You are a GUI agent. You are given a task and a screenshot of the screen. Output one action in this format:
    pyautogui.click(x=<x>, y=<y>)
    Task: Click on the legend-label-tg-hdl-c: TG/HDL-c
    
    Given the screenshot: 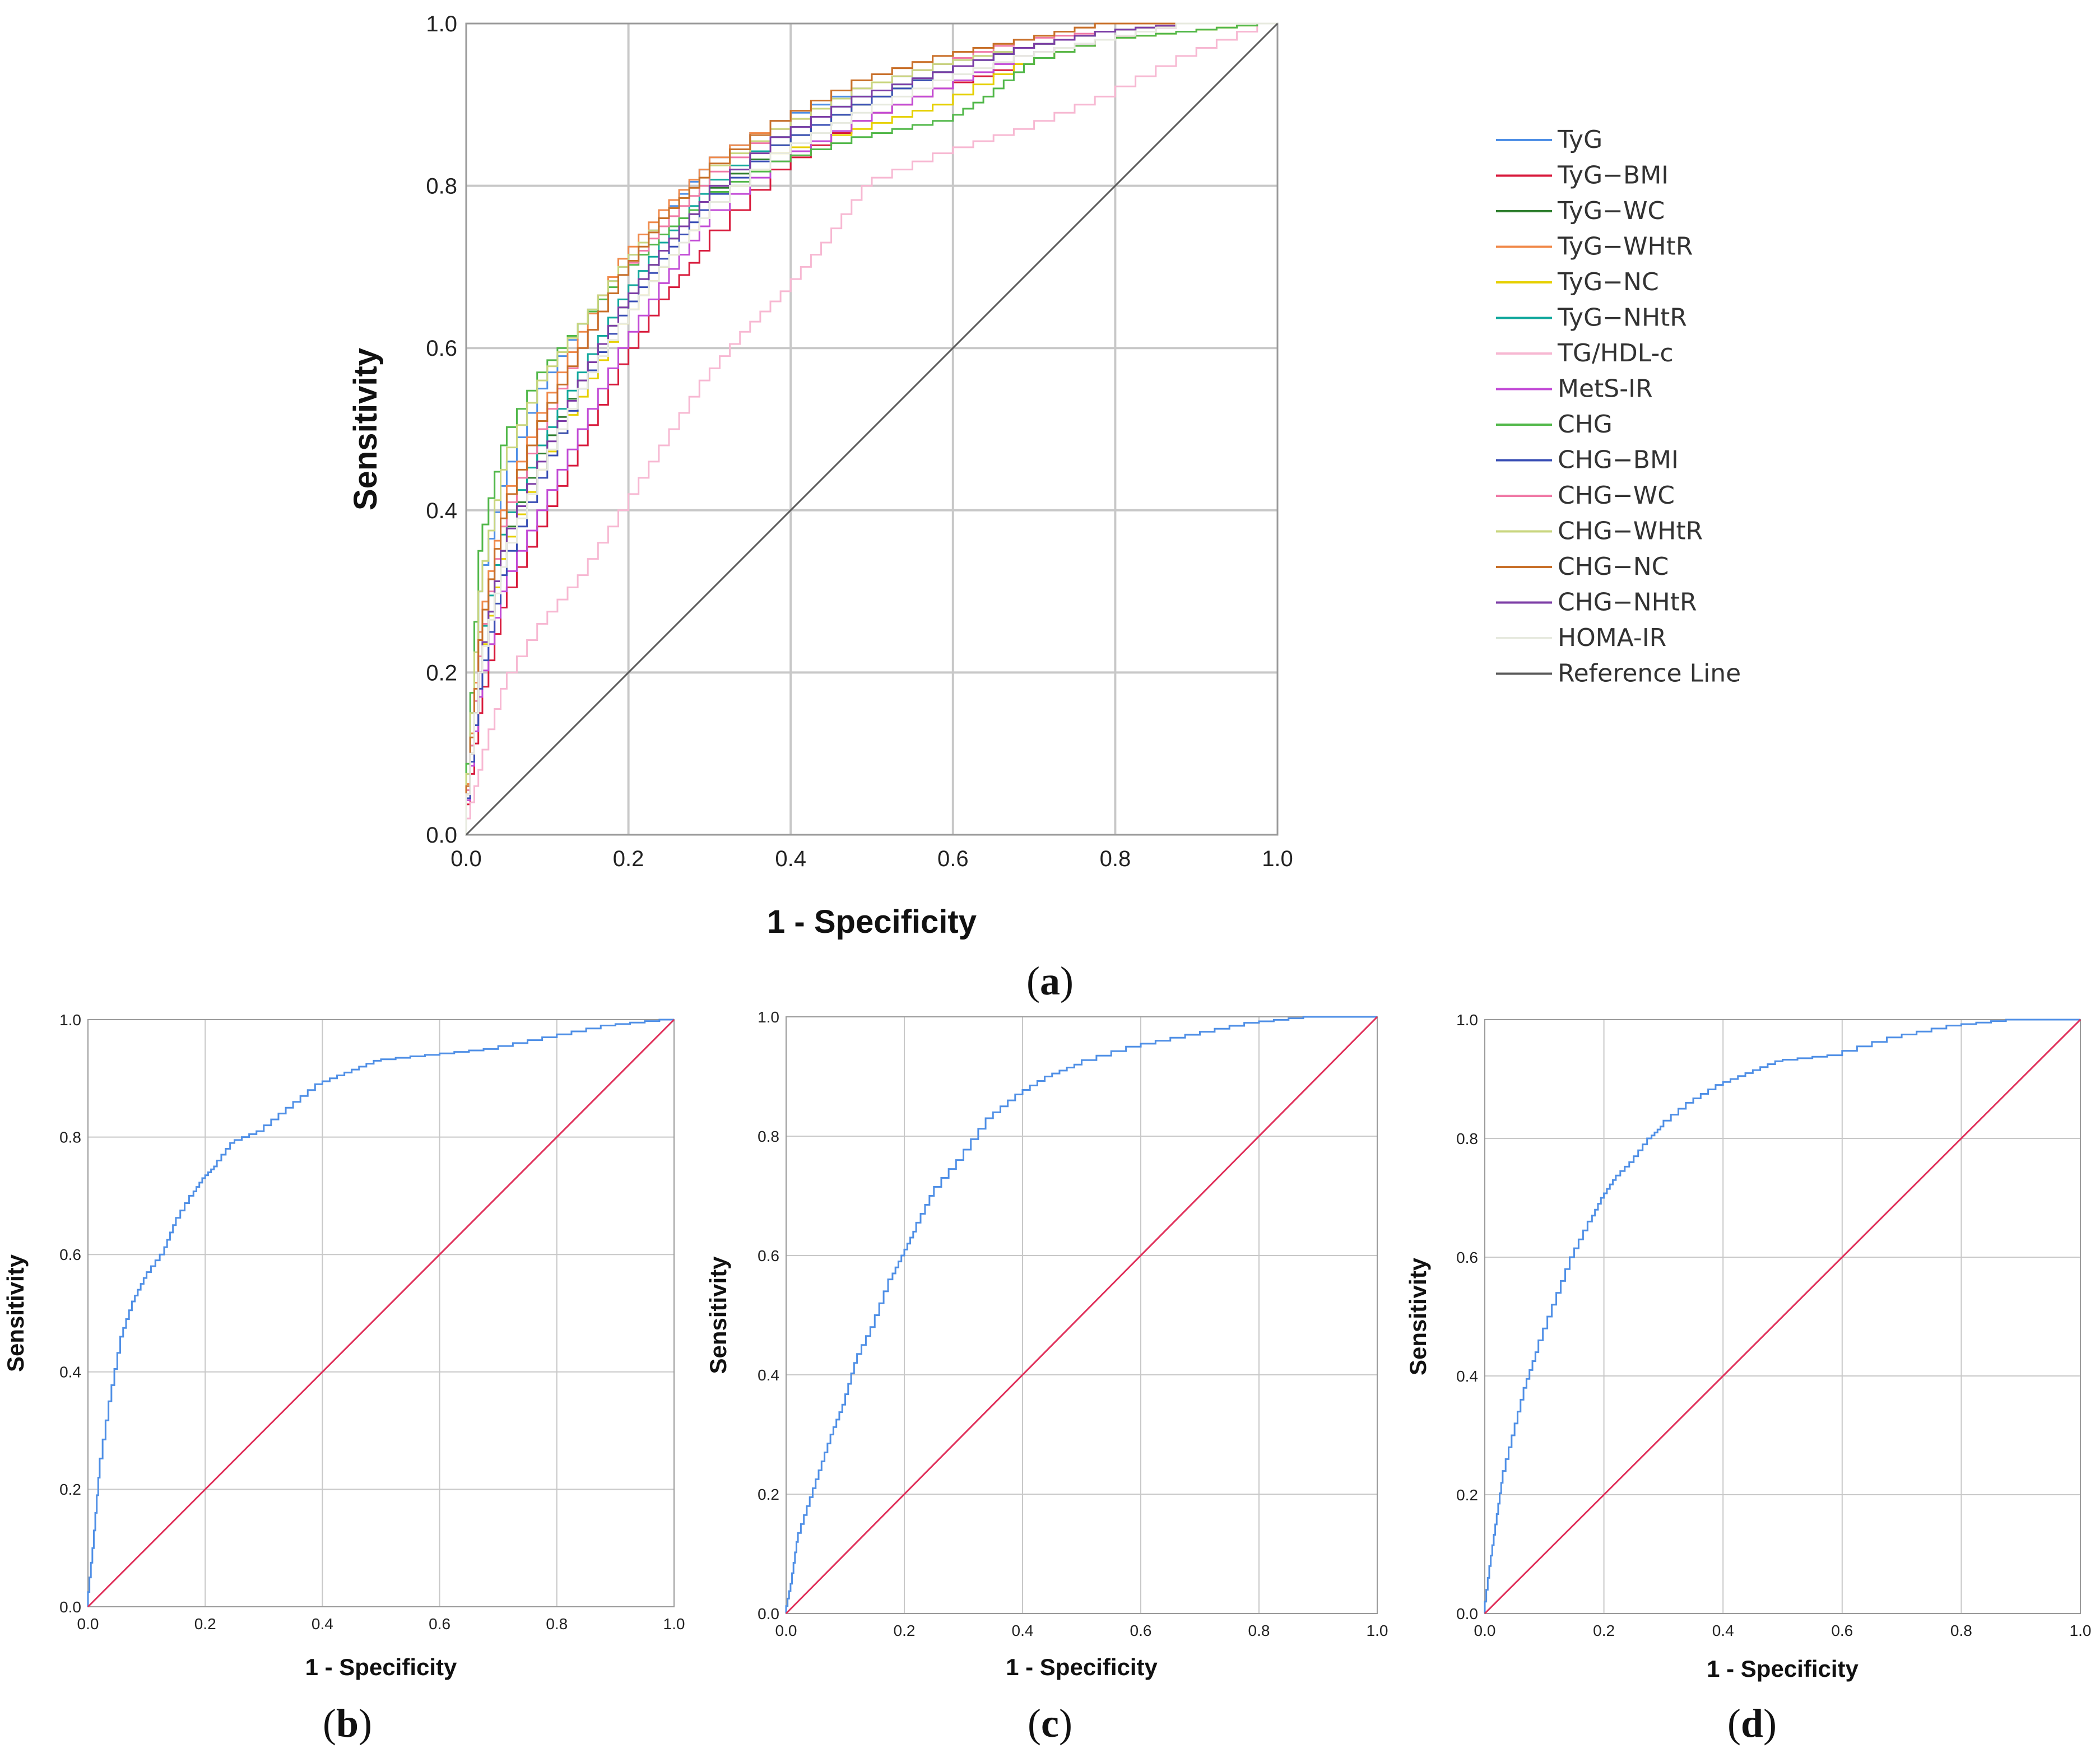 What is the action you would take?
    pyautogui.click(x=1615, y=353)
    